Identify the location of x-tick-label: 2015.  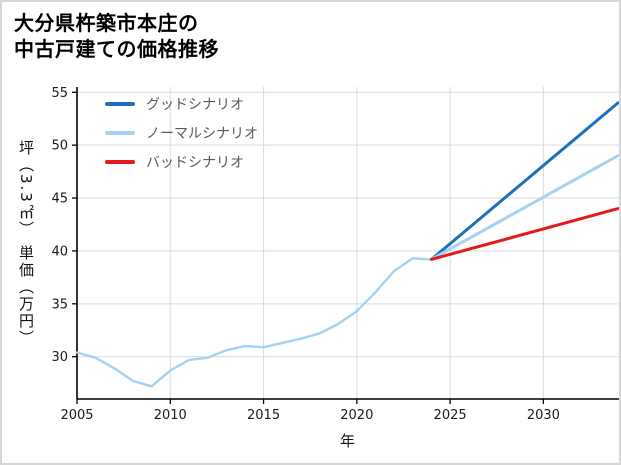
(263, 415).